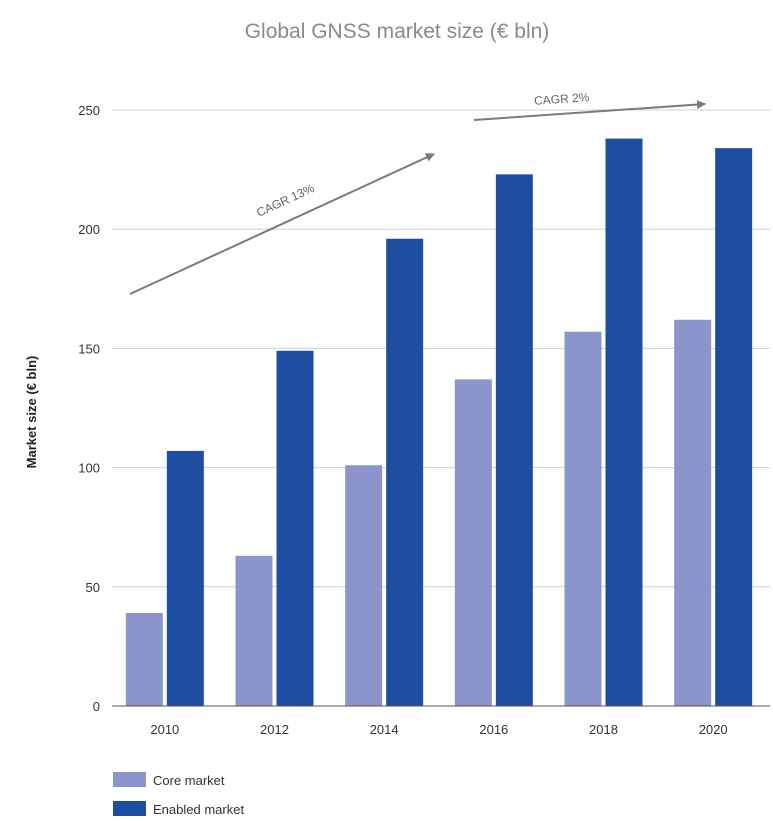 This screenshot has width=773, height=821. What do you see at coordinates (189, 780) in the screenshot?
I see `legend-label-core: Core market` at bounding box center [189, 780].